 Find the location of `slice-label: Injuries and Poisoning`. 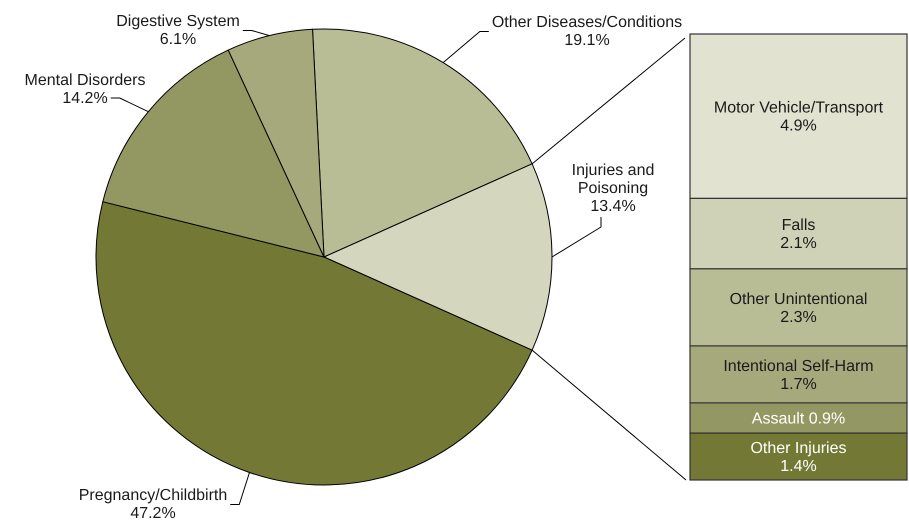

slice-label: Injuries and Poisoning is located at coordinates (613, 179).